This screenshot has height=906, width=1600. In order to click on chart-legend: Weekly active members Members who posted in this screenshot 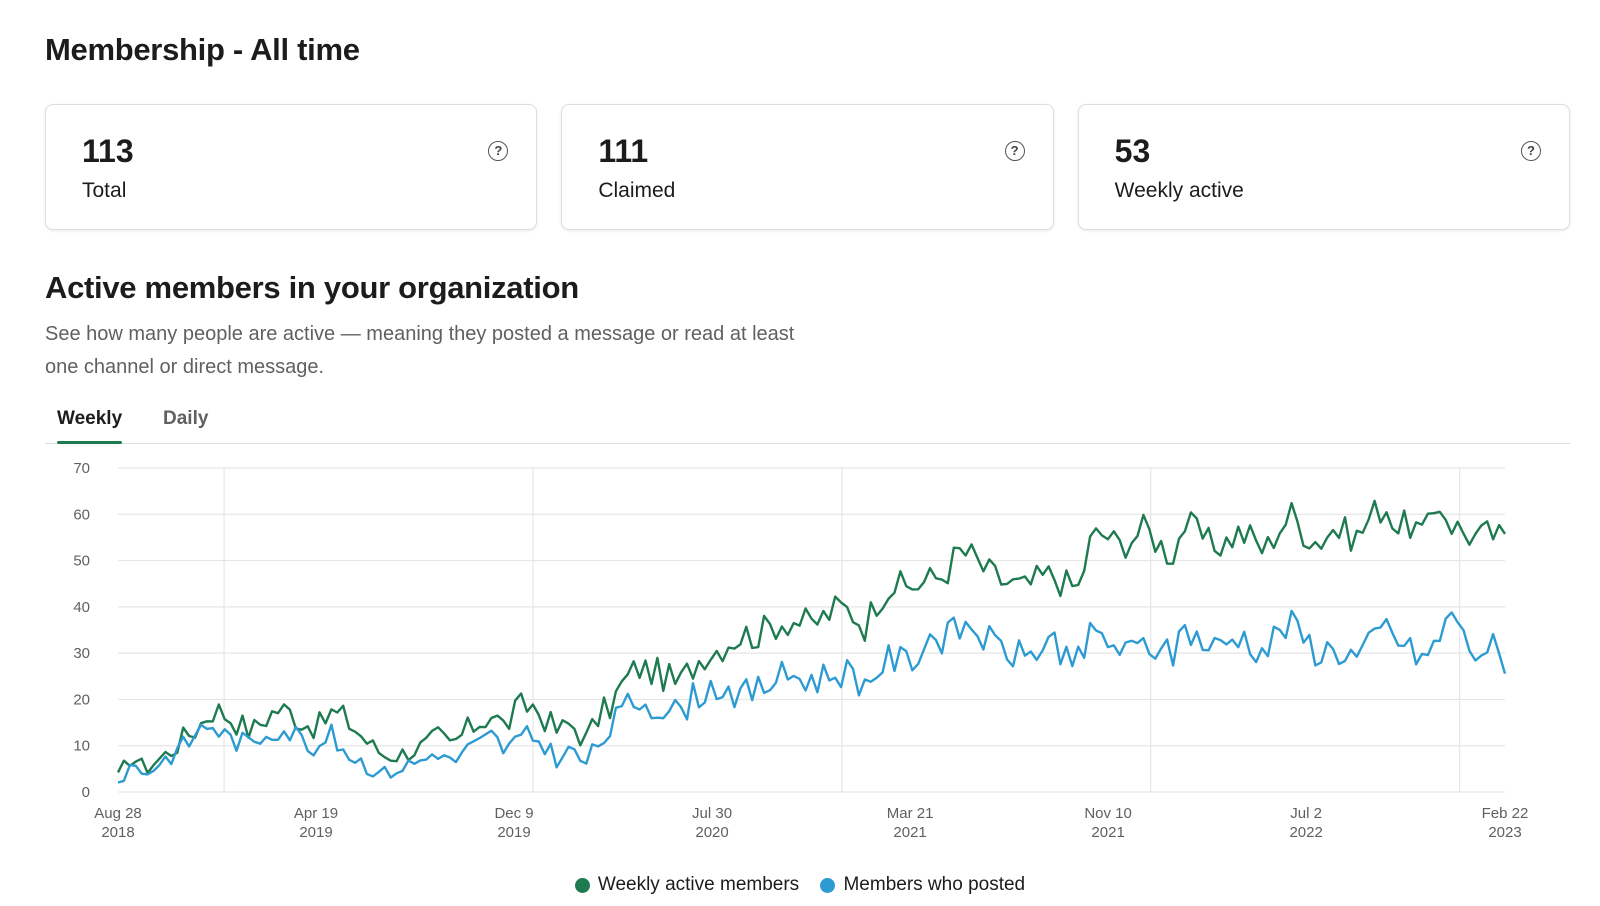, I will do `click(800, 886)`.